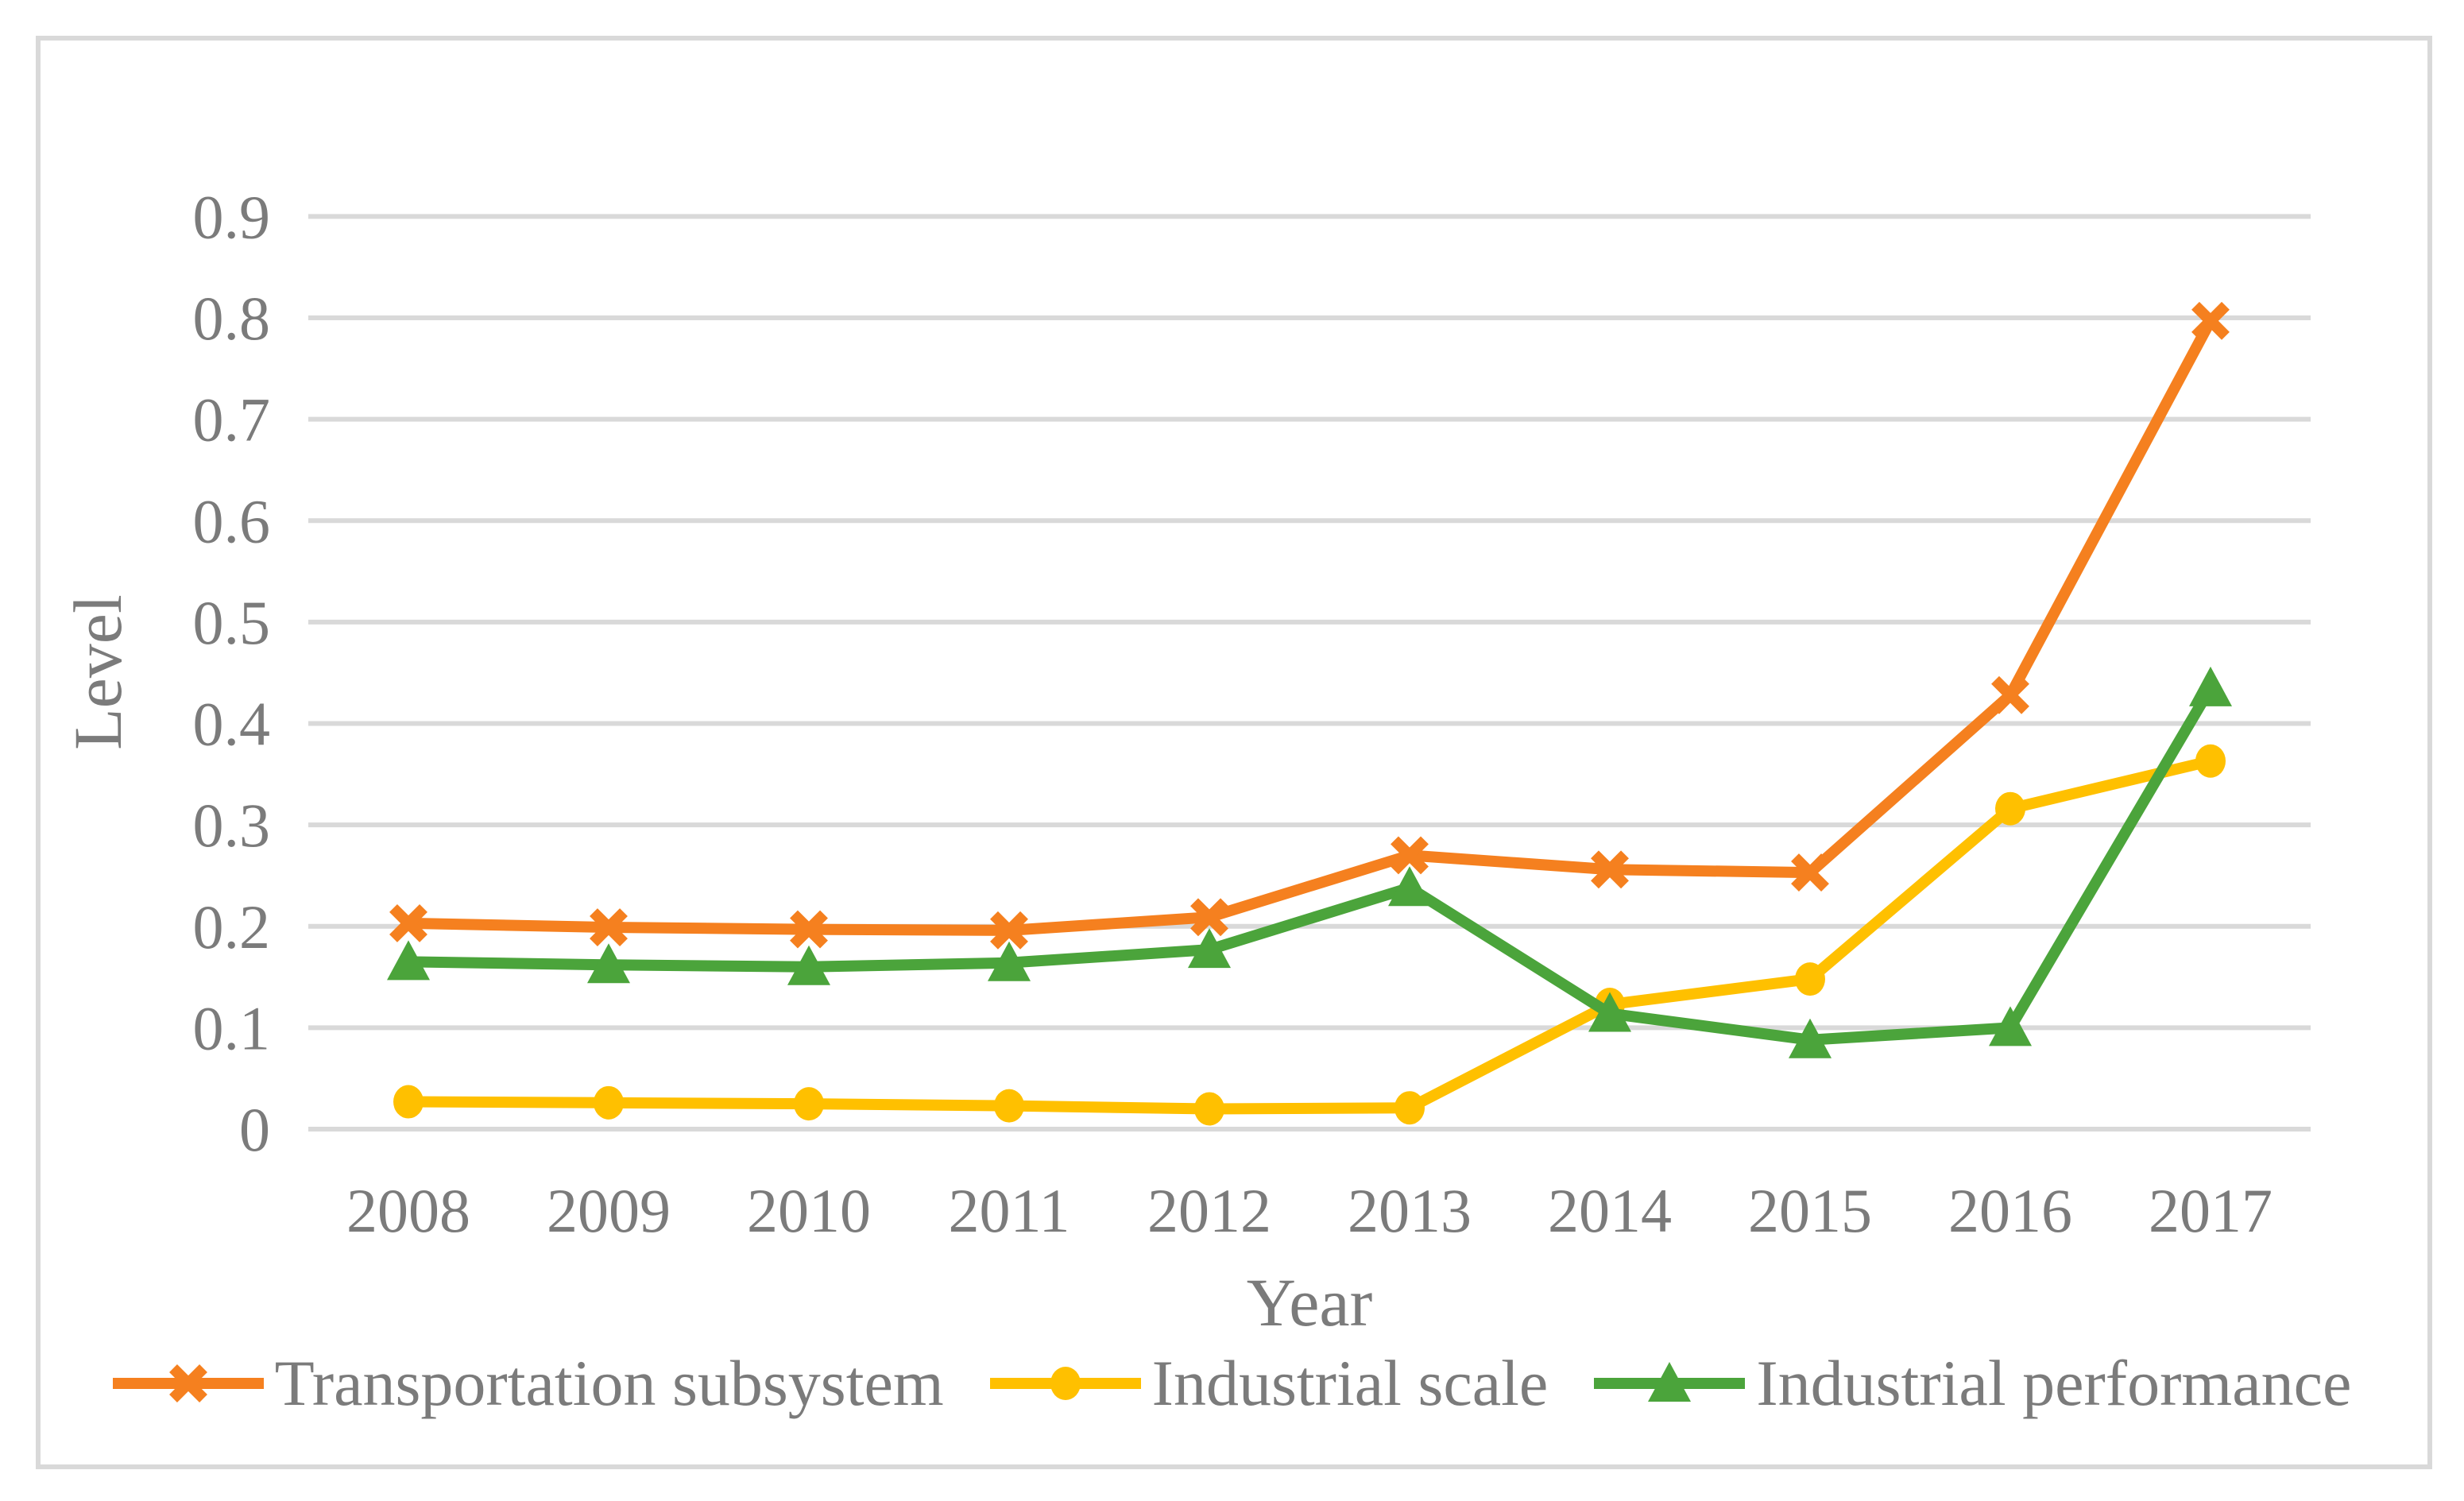  Describe the element at coordinates (1810, 1210) in the screenshot. I see `x-tick-label: 2015` at that location.